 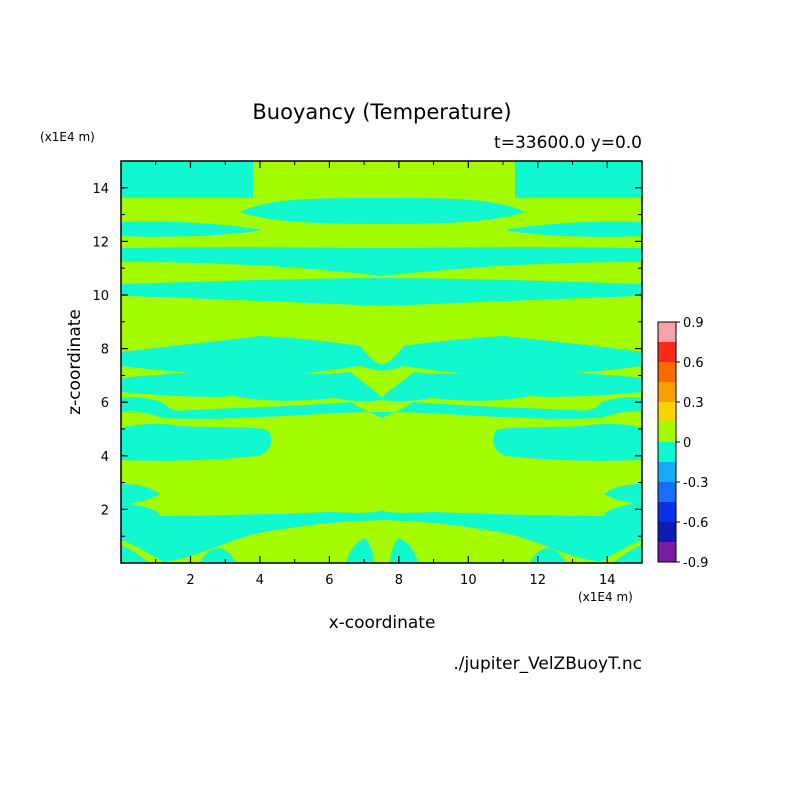 I want to click on y-tick-label: 4, so click(x=105, y=457).